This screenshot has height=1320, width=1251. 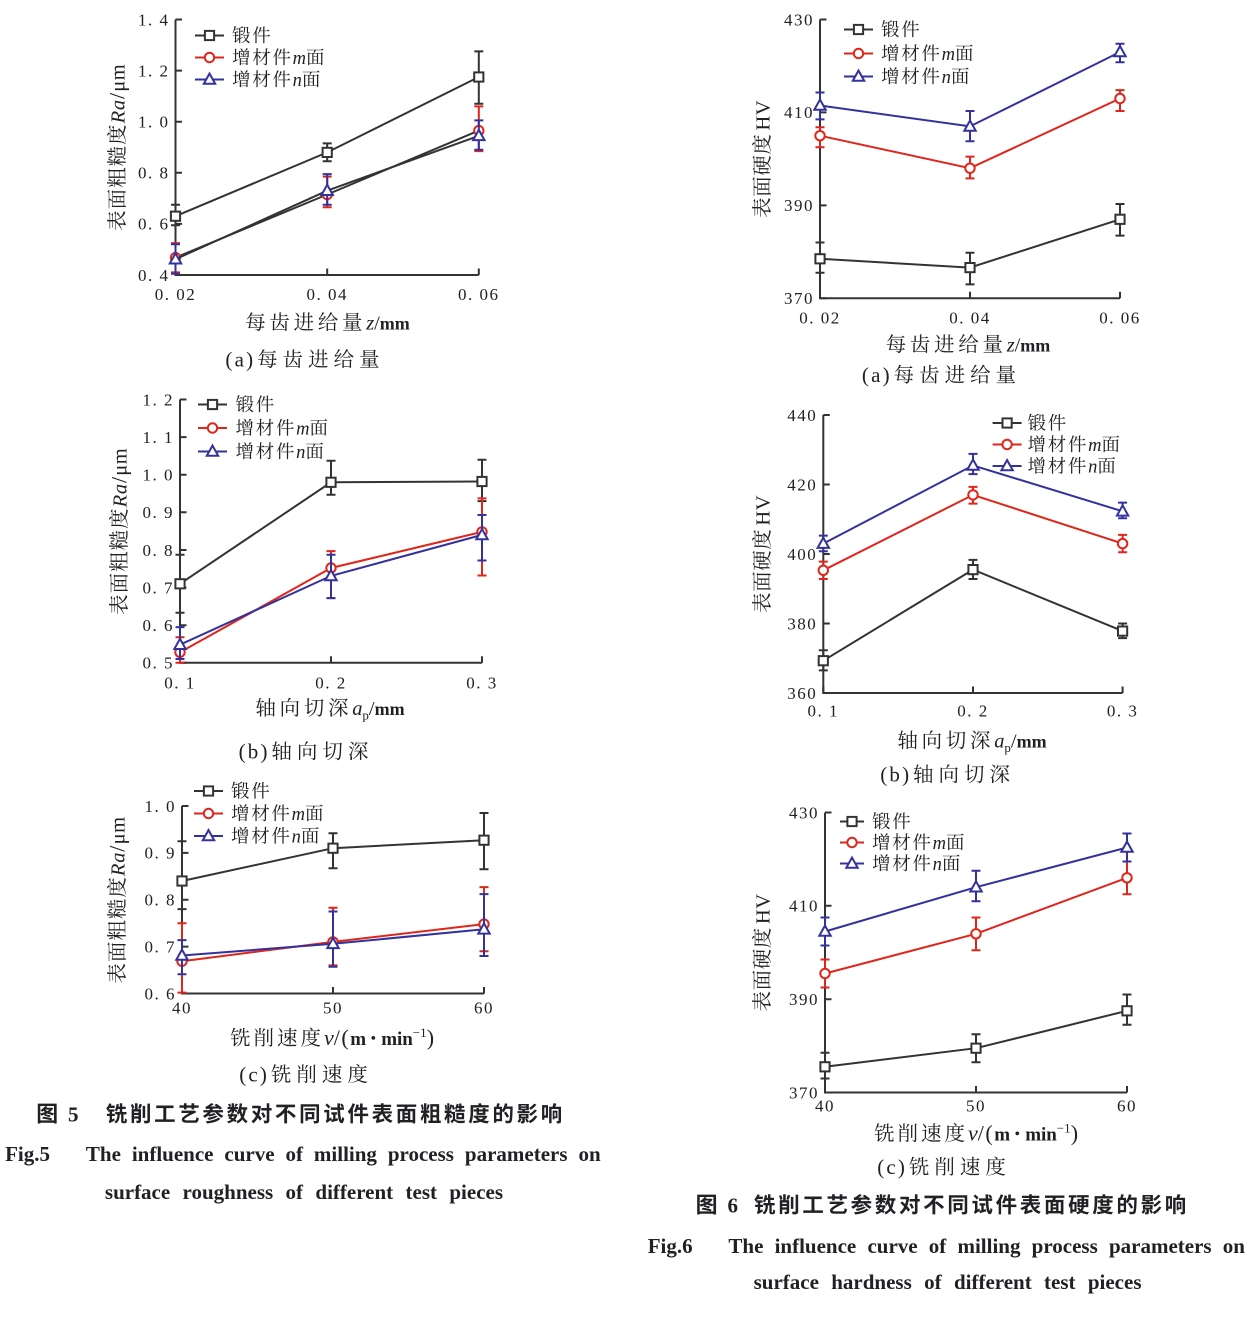 I want to click on svg-text: 0. 1, so click(x=824, y=711).